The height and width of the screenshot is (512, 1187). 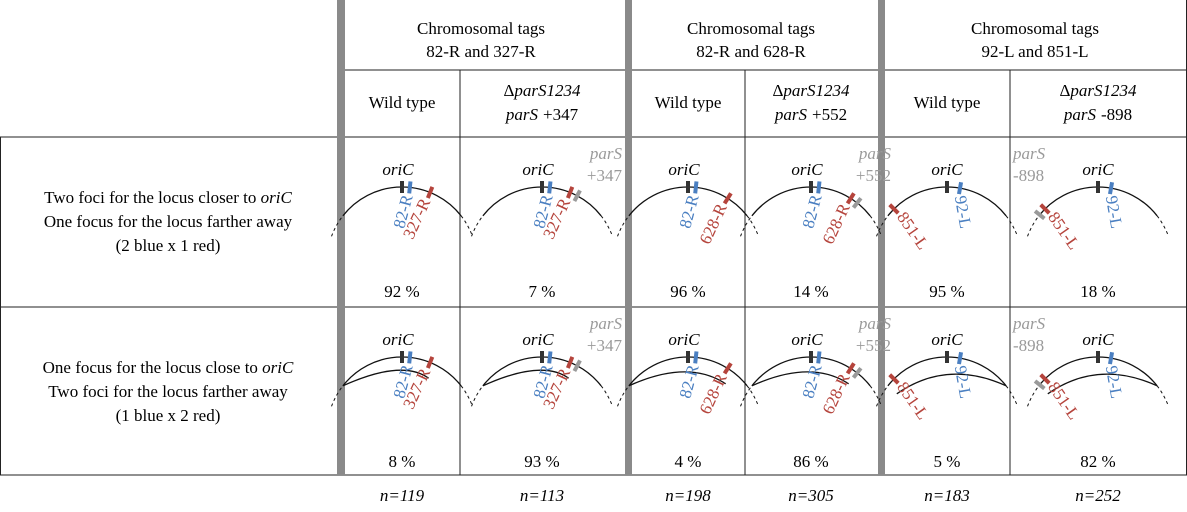 I want to click on condition-label: parS -898, so click(x=1097, y=114).